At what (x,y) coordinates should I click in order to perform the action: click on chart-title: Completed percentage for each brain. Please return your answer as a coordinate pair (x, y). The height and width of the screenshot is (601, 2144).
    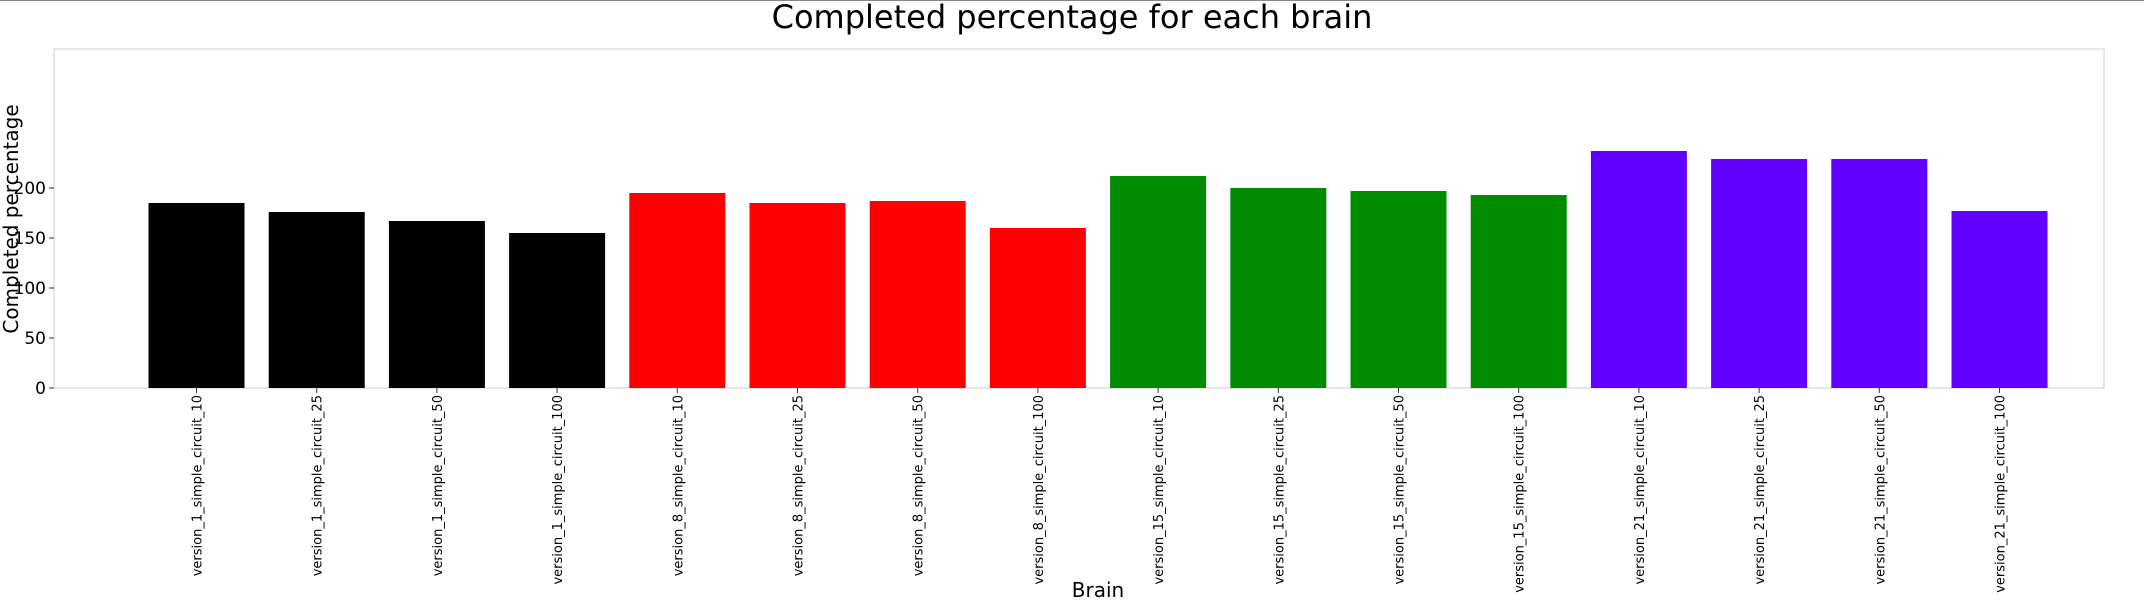
    Looking at the image, I should click on (1072, 18).